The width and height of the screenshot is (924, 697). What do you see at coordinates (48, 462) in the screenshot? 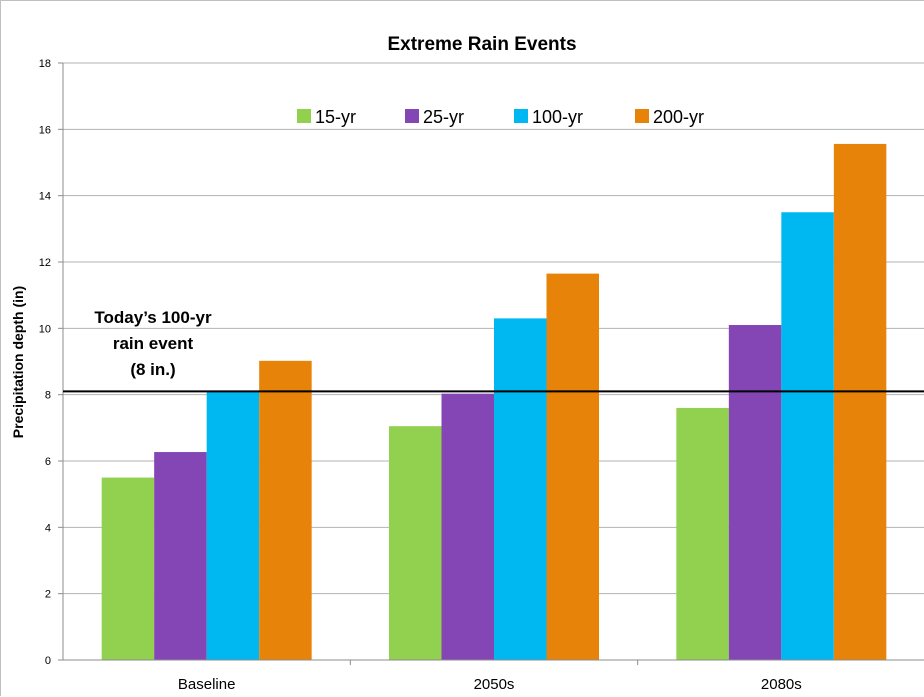
I see `y-tick-label: 6` at bounding box center [48, 462].